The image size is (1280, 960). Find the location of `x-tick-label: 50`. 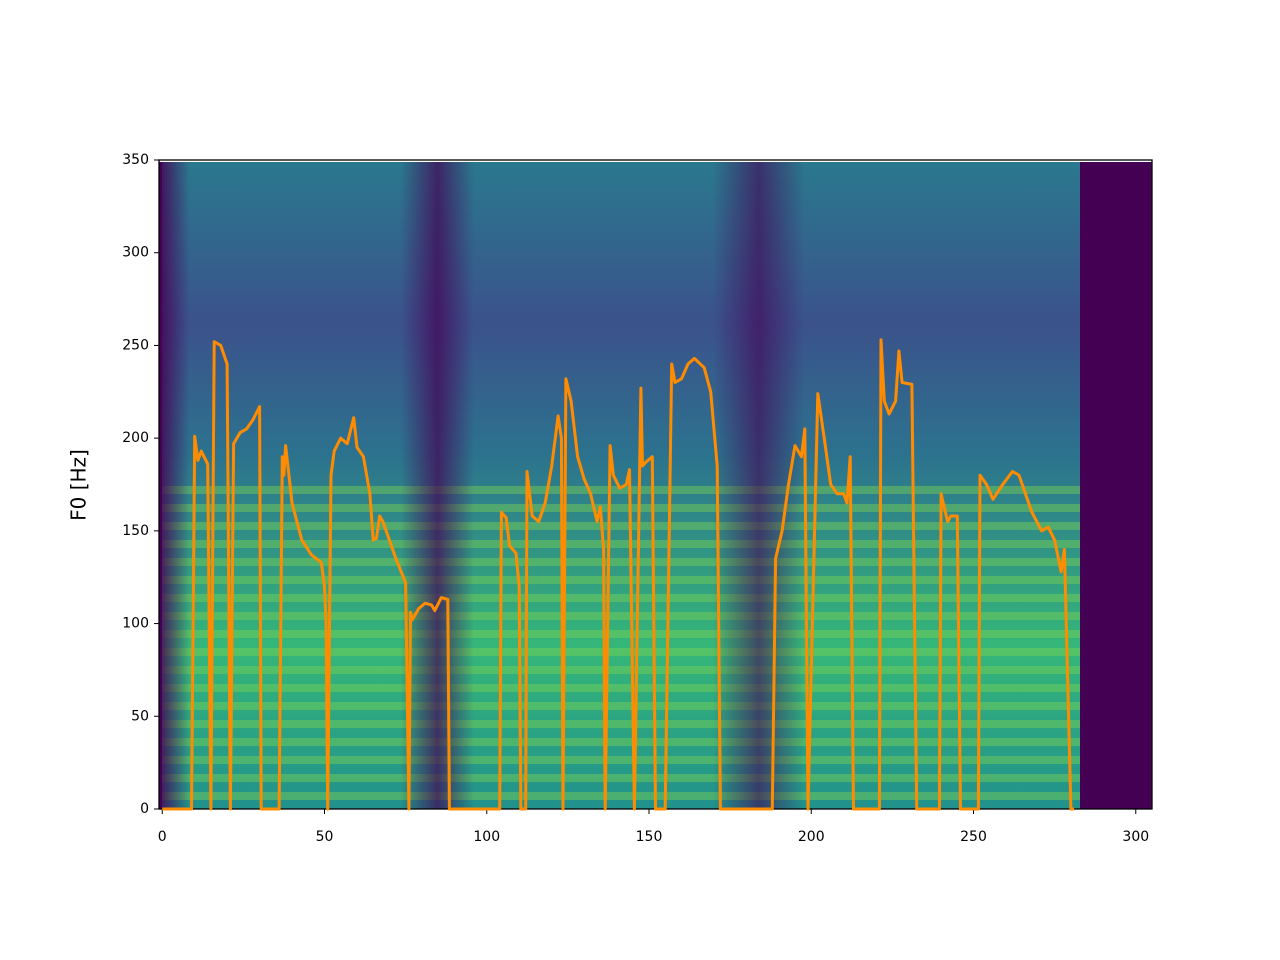

x-tick-label: 50 is located at coordinates (325, 837).